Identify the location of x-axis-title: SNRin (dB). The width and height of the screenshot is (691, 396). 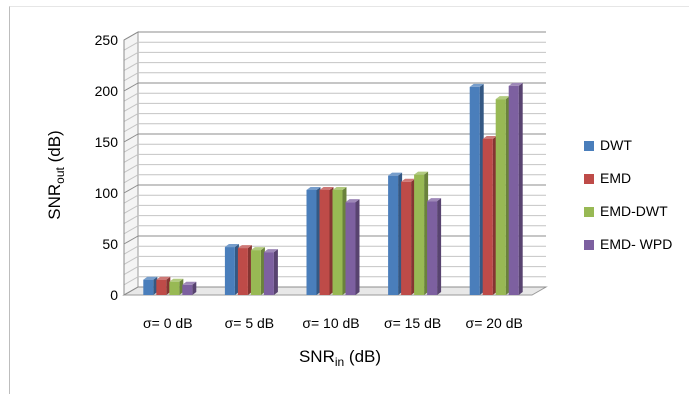
(340, 358).